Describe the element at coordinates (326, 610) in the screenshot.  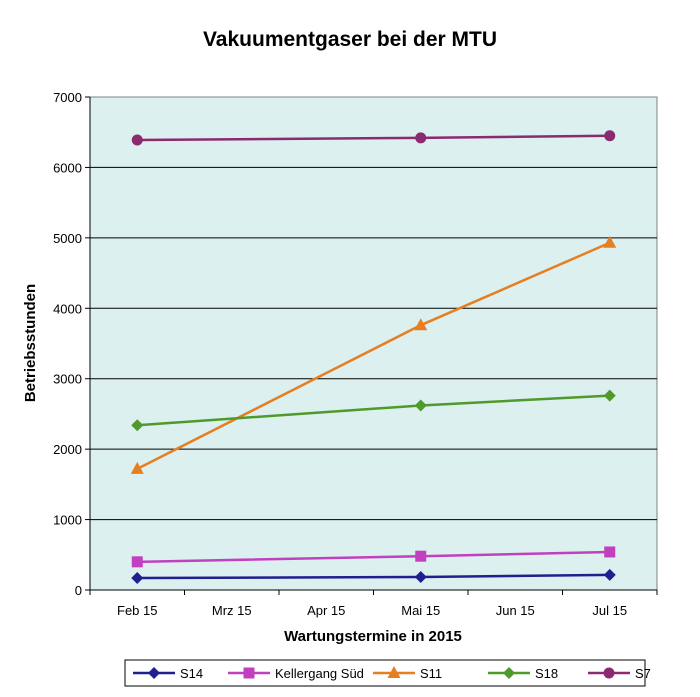
I see `x-tick-label: Apr 15` at that location.